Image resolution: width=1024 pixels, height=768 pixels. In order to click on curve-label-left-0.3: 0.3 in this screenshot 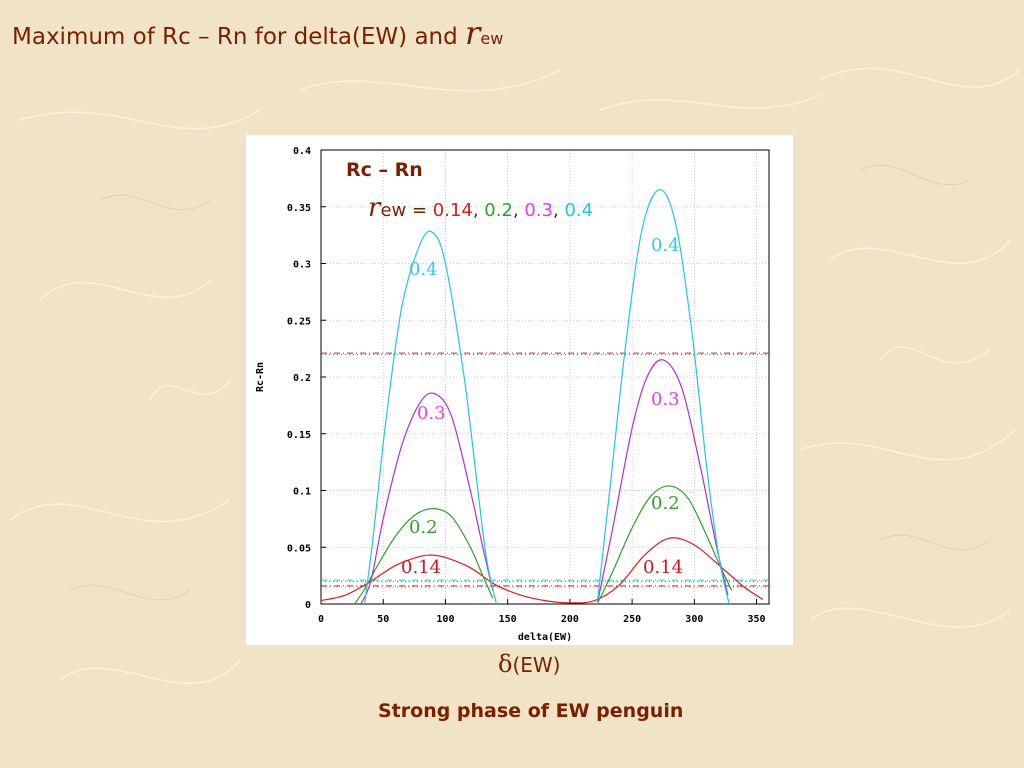, I will do `click(431, 413)`.